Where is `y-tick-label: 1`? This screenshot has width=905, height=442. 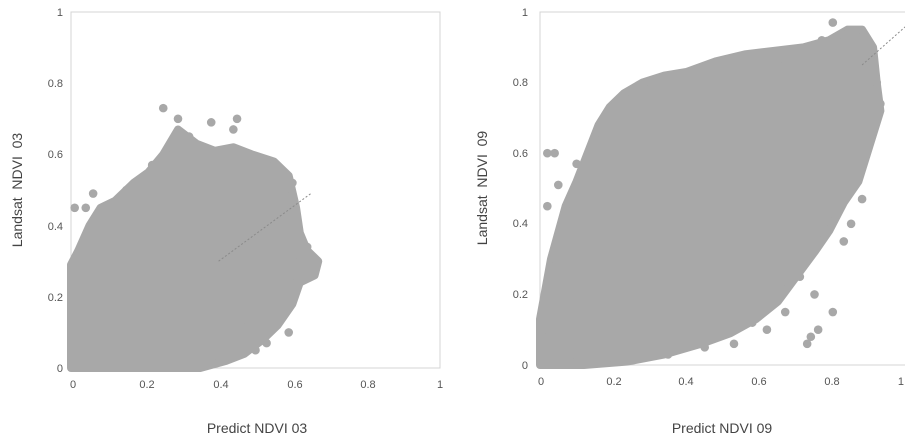
y-tick-label: 1 is located at coordinates (60, 13).